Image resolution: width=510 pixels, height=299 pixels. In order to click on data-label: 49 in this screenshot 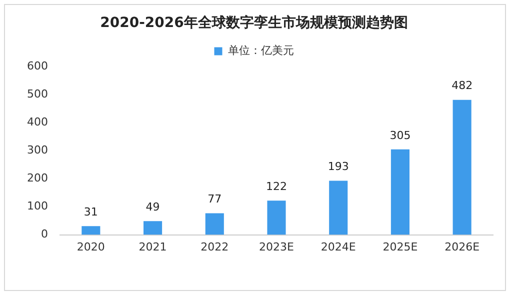, I will do `click(153, 207)`.